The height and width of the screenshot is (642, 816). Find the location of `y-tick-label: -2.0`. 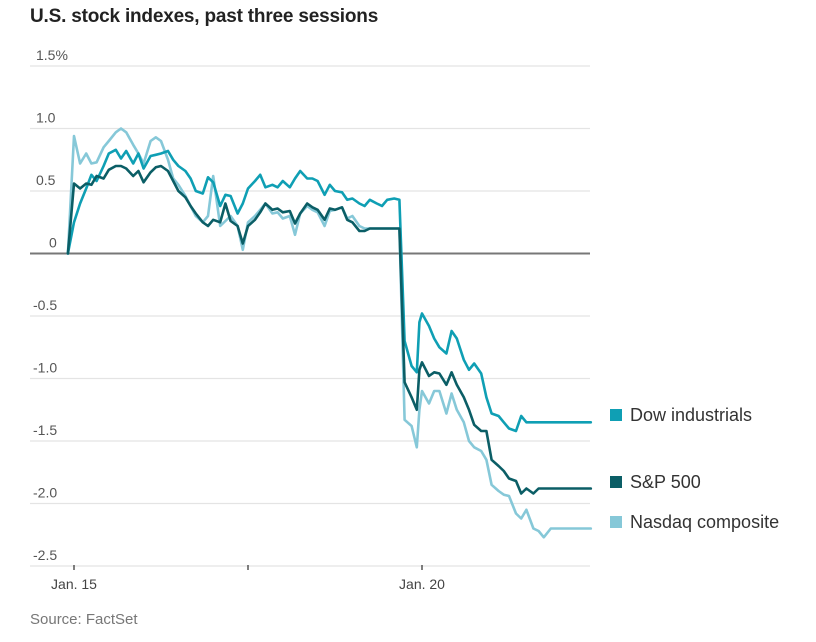

y-tick-label: -2.0 is located at coordinates (45, 493).